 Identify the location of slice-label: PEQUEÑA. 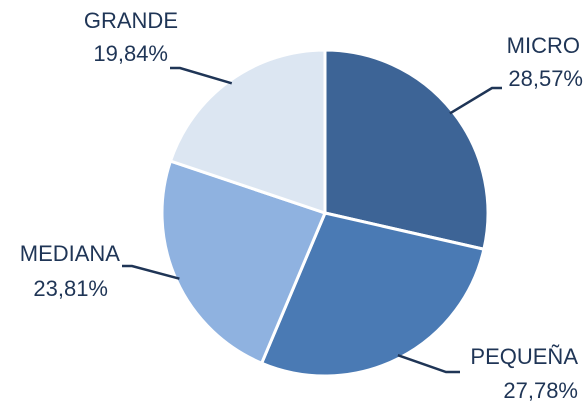
(524, 356).